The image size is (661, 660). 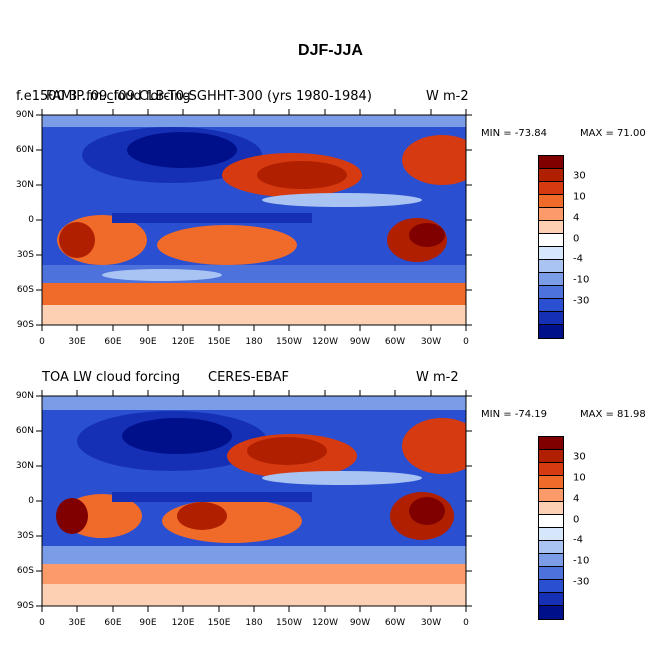 What do you see at coordinates (330, 50) in the screenshot?
I see `page-title: DJF-JJA` at bounding box center [330, 50].